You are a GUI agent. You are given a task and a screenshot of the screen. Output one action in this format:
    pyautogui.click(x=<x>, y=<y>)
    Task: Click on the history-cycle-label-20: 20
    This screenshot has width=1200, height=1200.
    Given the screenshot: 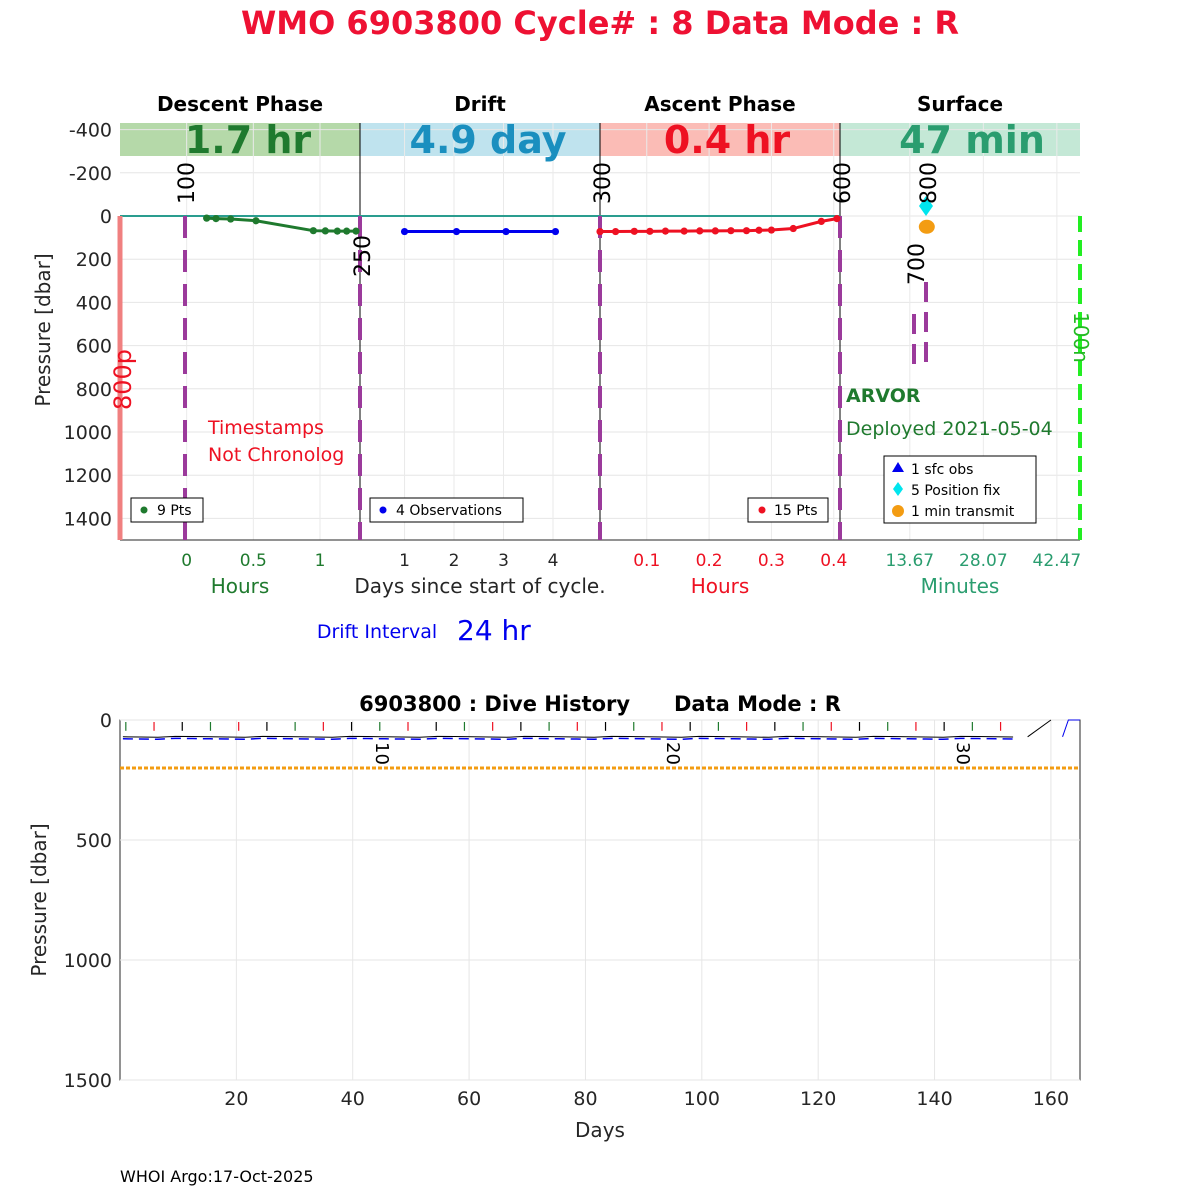 What is the action you would take?
    pyautogui.click(x=672, y=753)
    